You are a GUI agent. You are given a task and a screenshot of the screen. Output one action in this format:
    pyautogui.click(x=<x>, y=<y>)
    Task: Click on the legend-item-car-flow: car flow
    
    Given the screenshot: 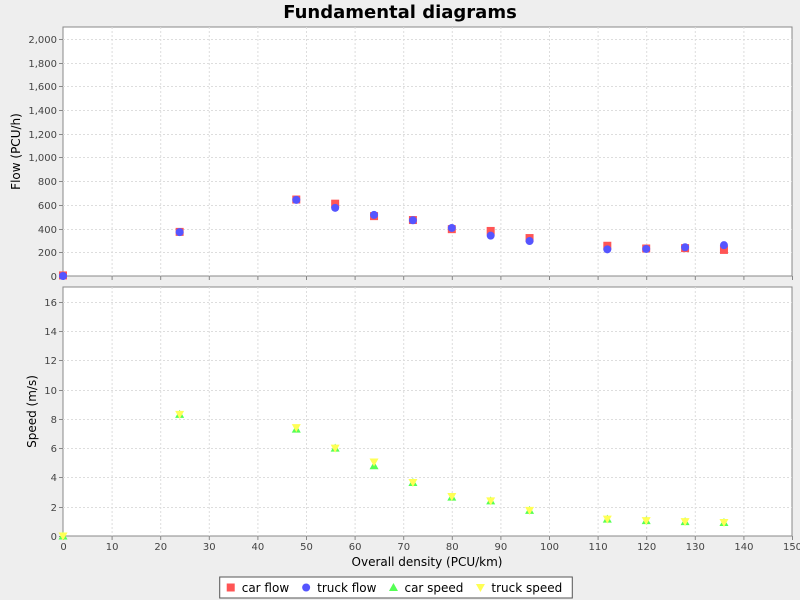 What is the action you would take?
    pyautogui.click(x=258, y=588)
    